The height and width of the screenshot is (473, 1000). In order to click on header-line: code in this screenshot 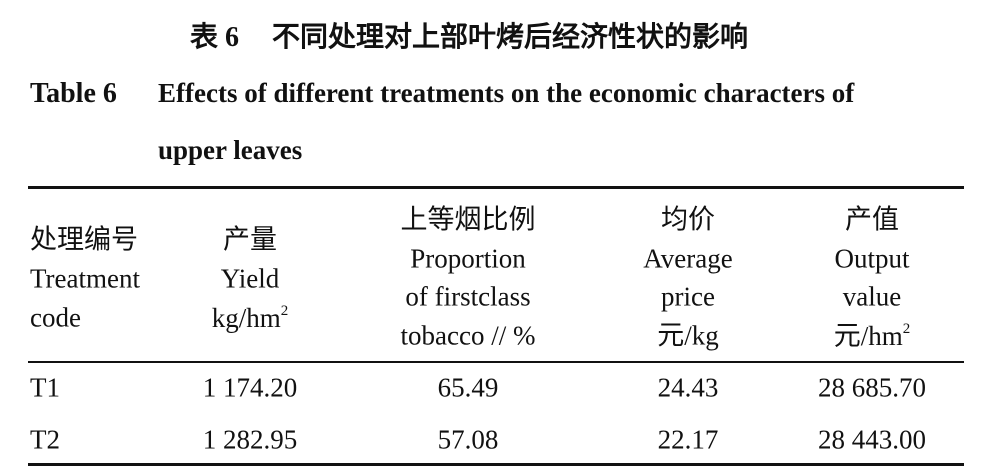, I will do `click(55, 317)`.